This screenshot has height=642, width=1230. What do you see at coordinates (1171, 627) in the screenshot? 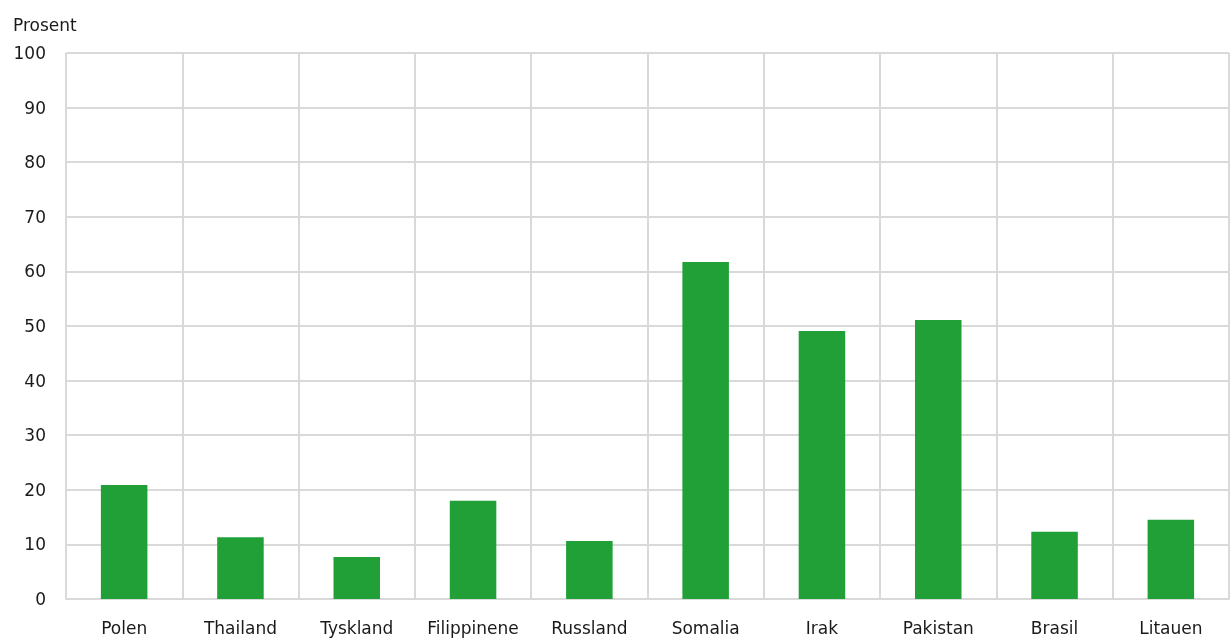
I see `x-tick-label: Litauen` at bounding box center [1171, 627].